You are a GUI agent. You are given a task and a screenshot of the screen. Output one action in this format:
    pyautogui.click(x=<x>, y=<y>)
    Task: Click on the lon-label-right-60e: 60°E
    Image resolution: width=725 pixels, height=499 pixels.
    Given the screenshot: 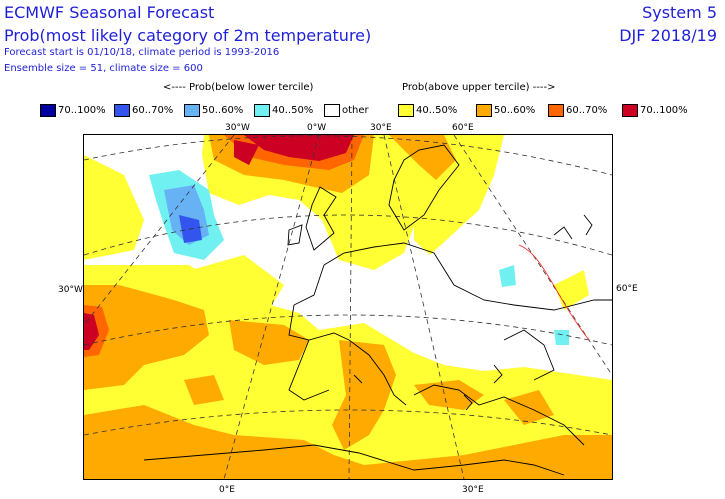 What is the action you would take?
    pyautogui.click(x=627, y=289)
    